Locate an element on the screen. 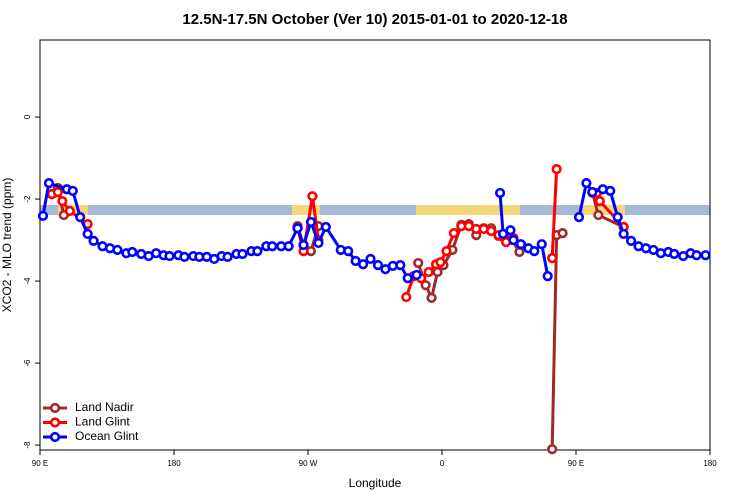 This screenshot has width=750, height=500. y-tick-label: -6 is located at coordinates (27, 363).